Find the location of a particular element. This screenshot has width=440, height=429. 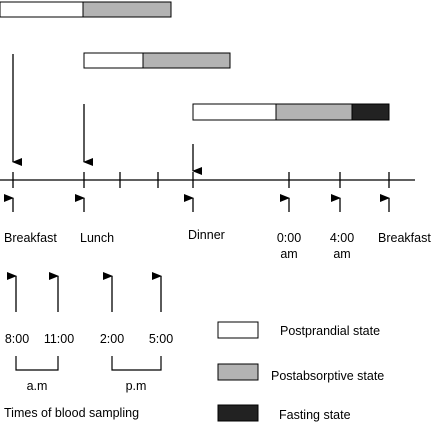

midnight-time-label: 0:00 is located at coordinates (289, 238).